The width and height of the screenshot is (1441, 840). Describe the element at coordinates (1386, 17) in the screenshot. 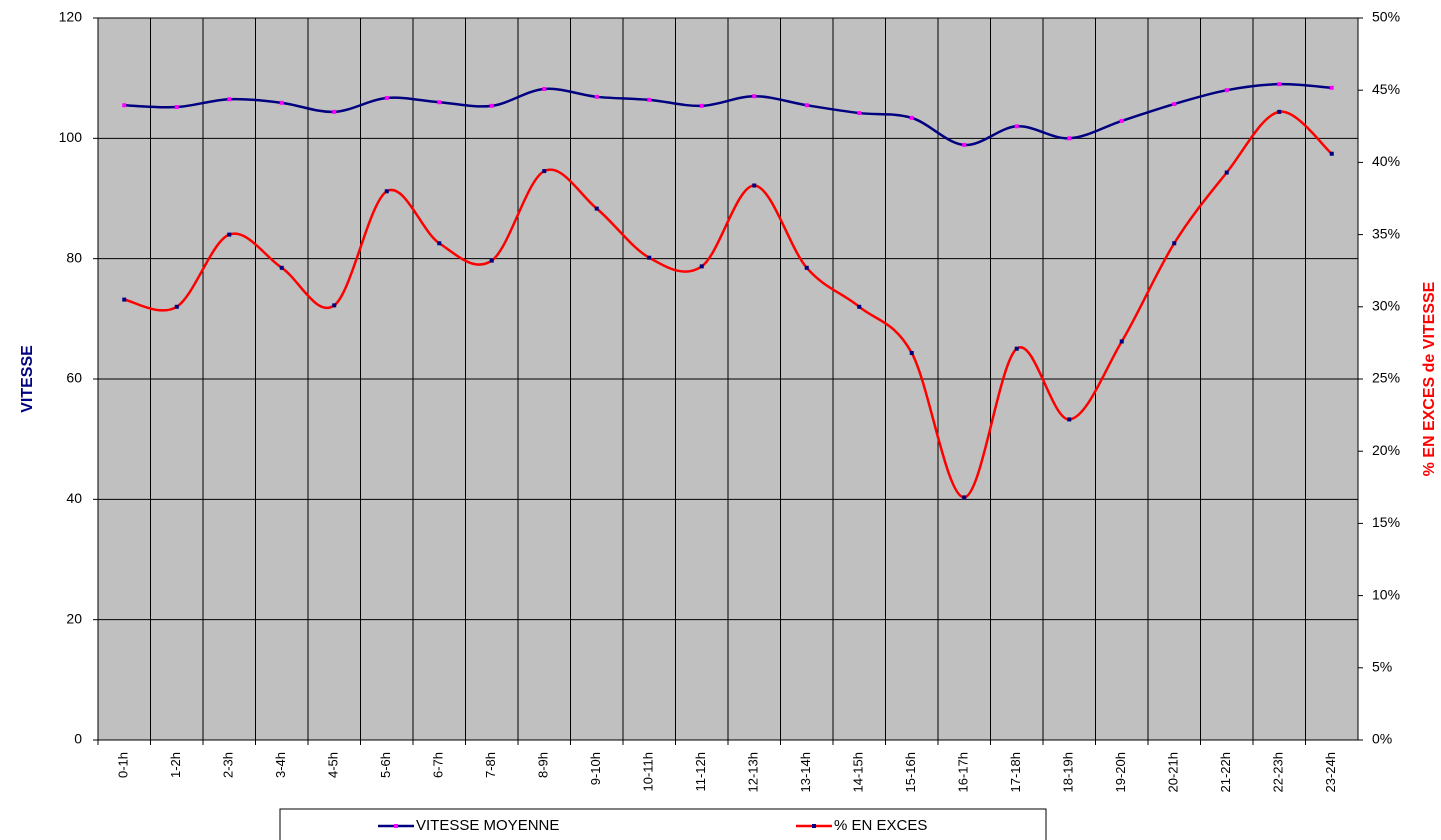

I see `y2-tick-label: 50%` at that location.